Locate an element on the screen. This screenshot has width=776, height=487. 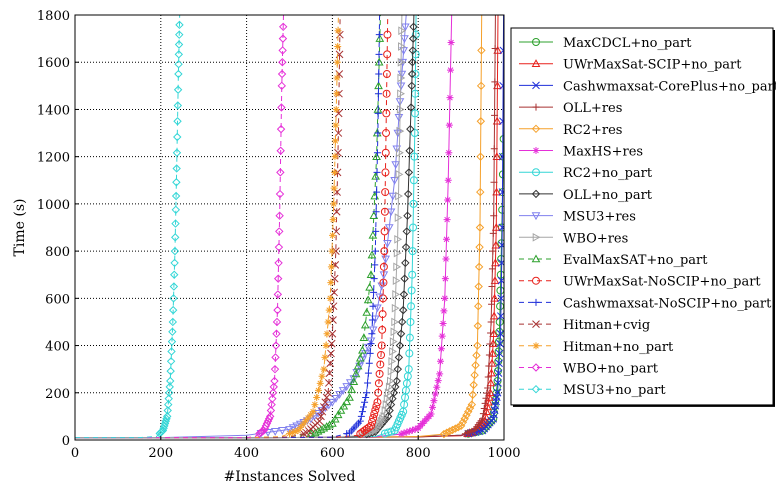
legend-label: WBO+res is located at coordinates (595, 238).